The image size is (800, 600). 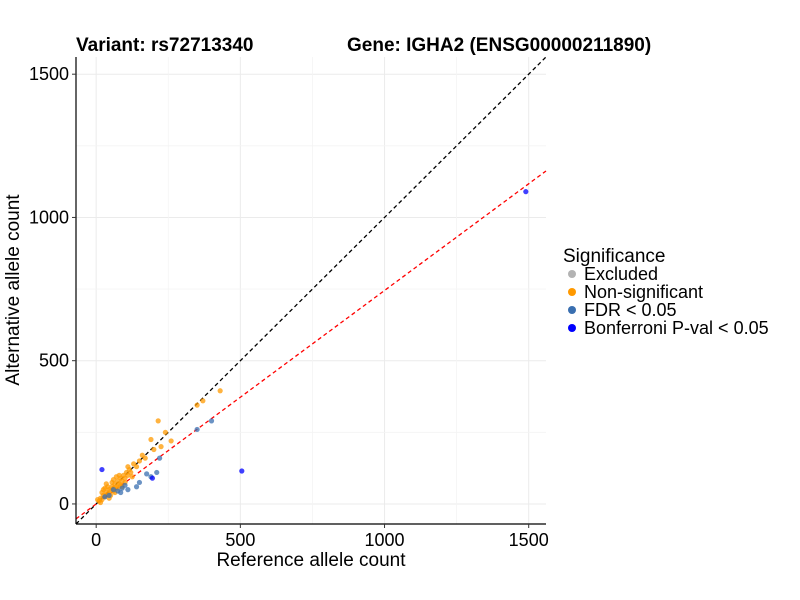 What do you see at coordinates (13, 290) in the screenshot?
I see `y-axis-label: Alternative allele count` at bounding box center [13, 290].